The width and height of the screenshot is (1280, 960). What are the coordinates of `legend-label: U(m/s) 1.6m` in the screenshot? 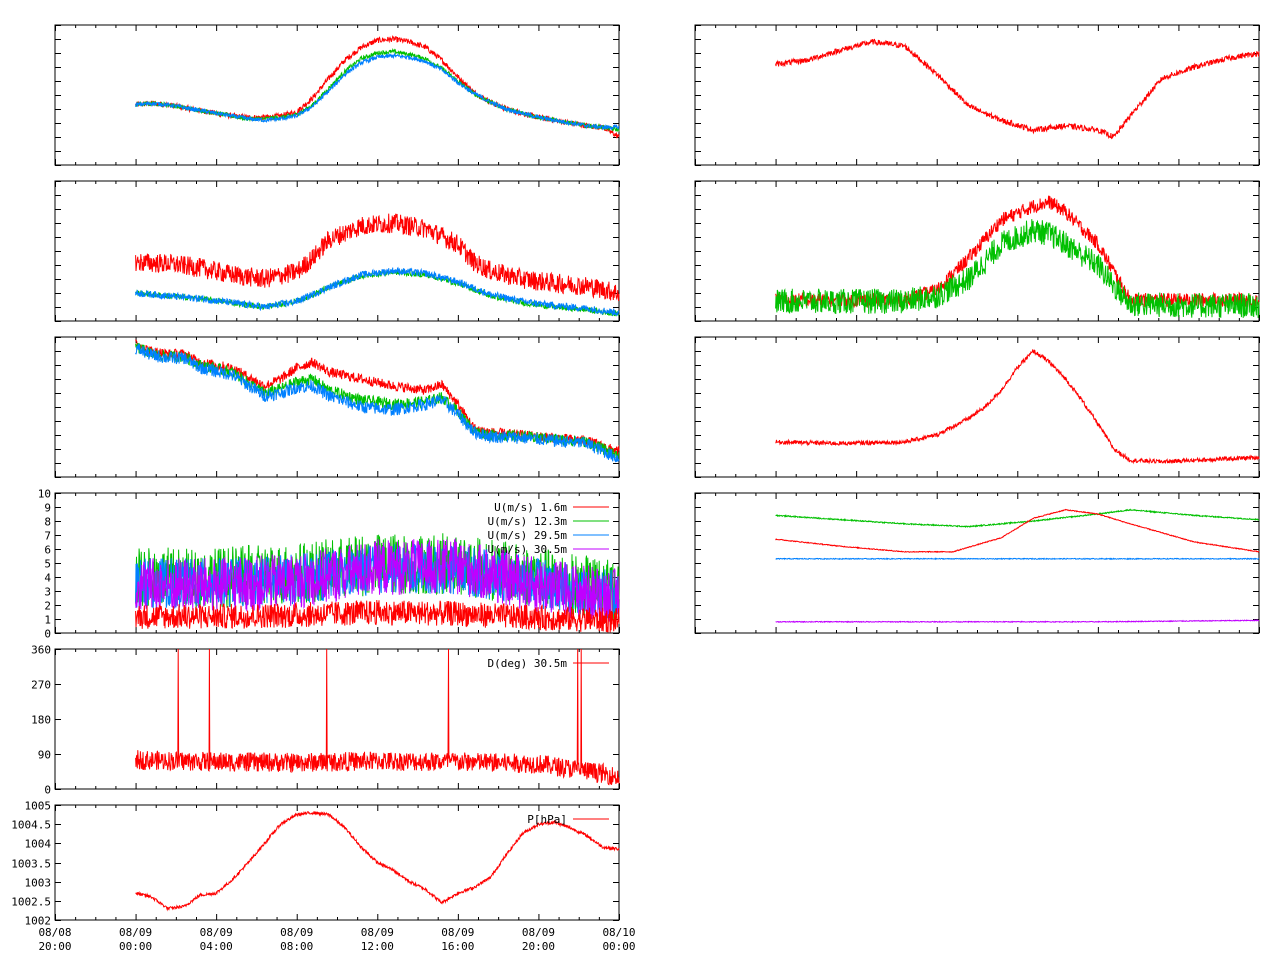 It's located at (530, 507).